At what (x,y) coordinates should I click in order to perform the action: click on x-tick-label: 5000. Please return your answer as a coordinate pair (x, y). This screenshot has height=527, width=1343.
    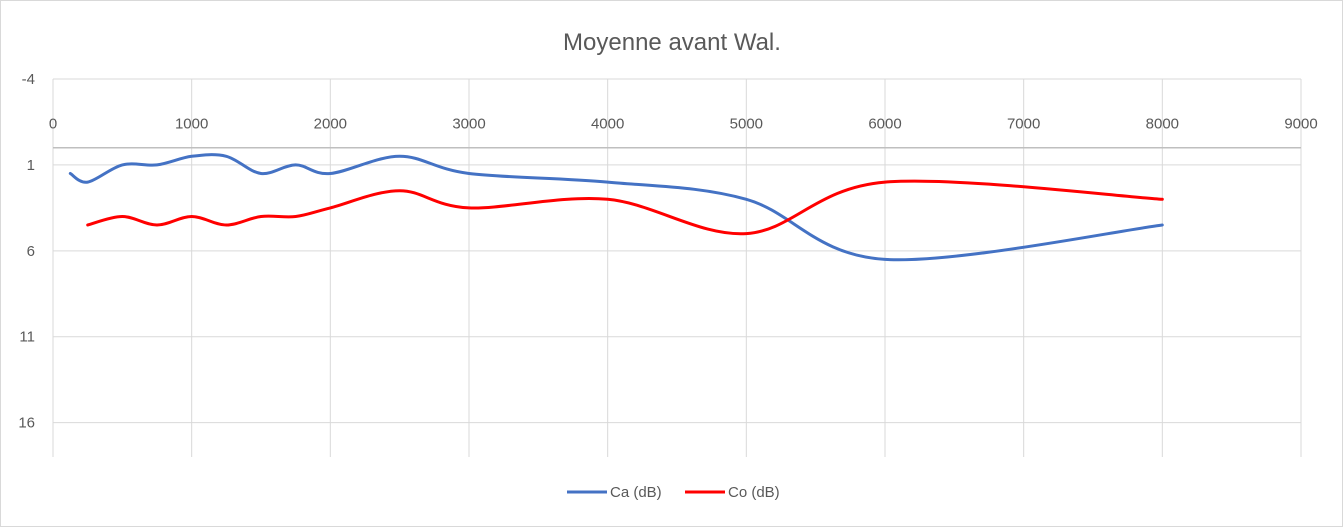
    Looking at the image, I should click on (746, 124).